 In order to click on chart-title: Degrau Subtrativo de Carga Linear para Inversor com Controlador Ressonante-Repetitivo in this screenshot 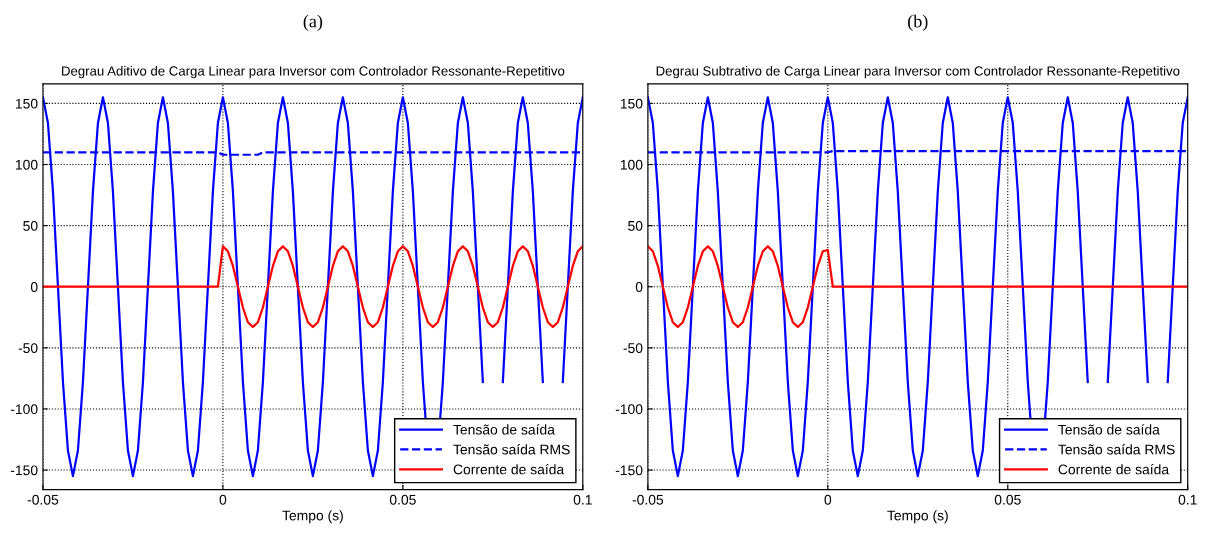, I will do `click(918, 72)`.